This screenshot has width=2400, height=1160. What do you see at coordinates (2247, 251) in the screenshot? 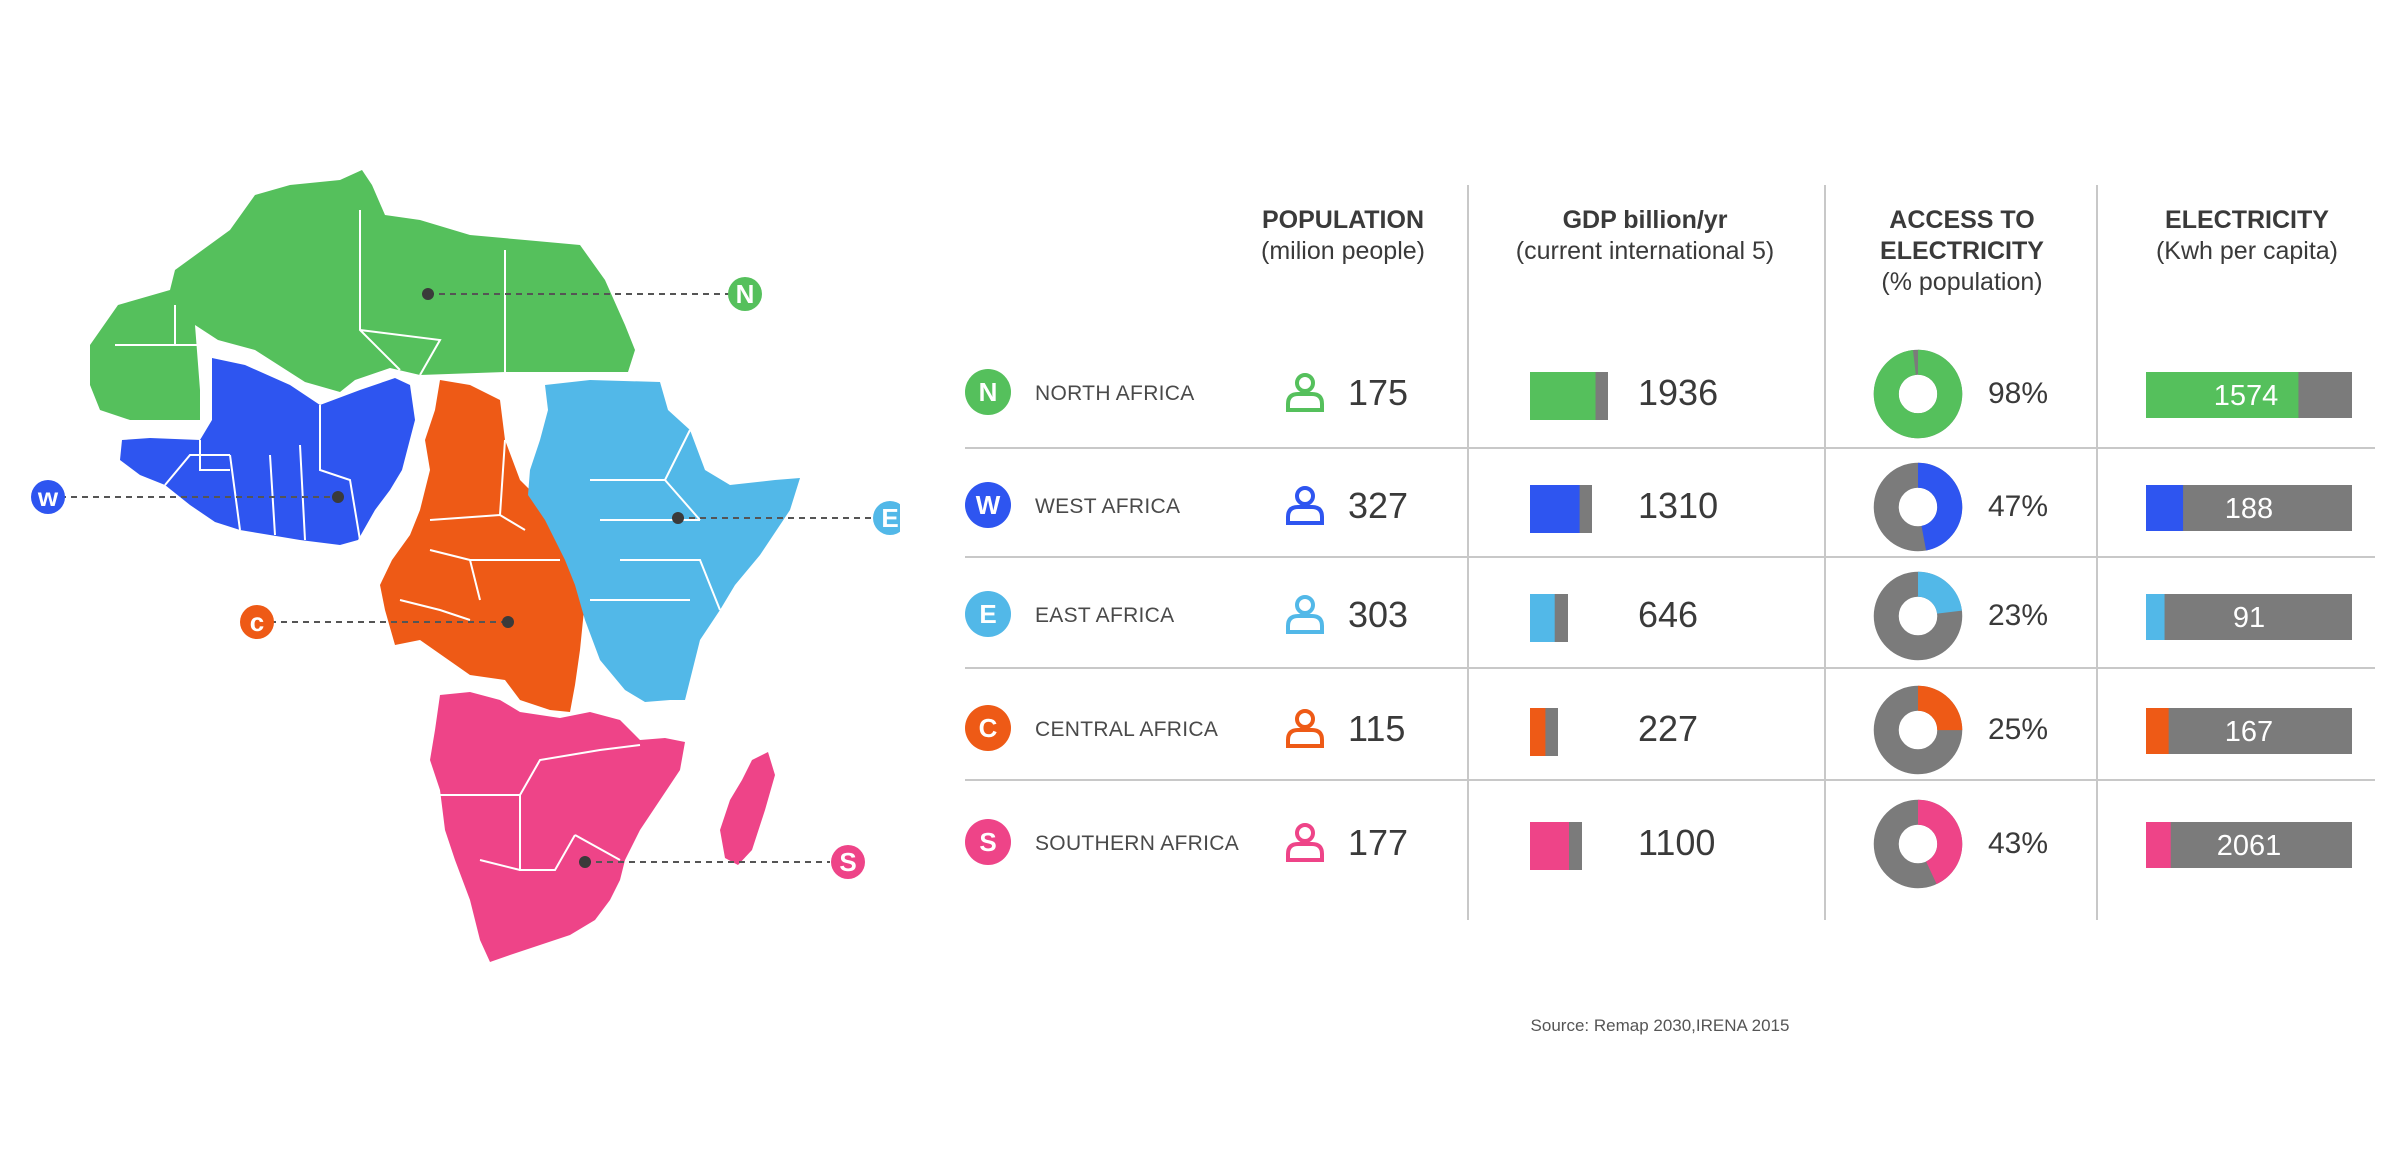
I see `svg-text: (Kwh per capita)` at bounding box center [2247, 251].